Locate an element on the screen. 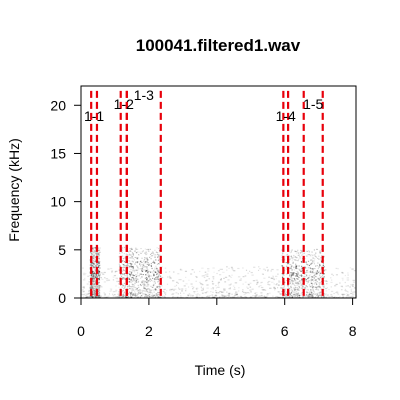  x-axis-label: Time (s) is located at coordinates (220, 370).